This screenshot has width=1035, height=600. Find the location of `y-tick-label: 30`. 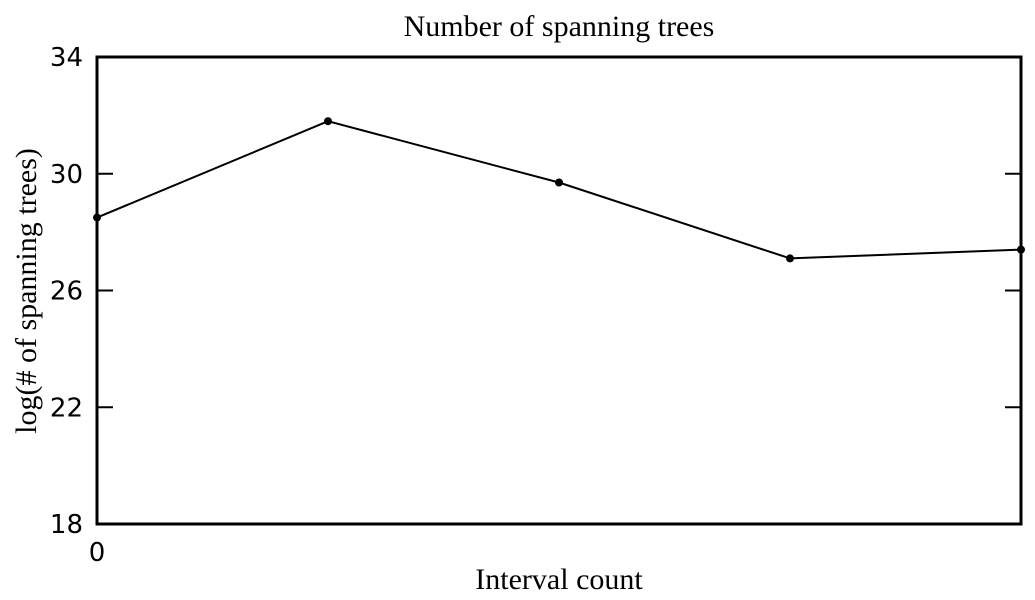

y-tick-label: 30 is located at coordinates (66, 175).